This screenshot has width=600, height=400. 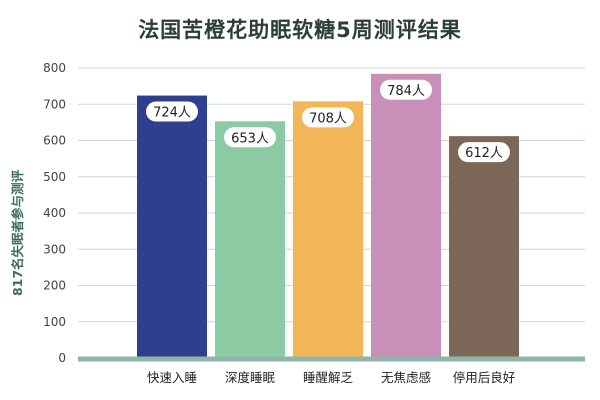 What do you see at coordinates (54, 286) in the screenshot?
I see `y-tick-label: 200` at bounding box center [54, 286].